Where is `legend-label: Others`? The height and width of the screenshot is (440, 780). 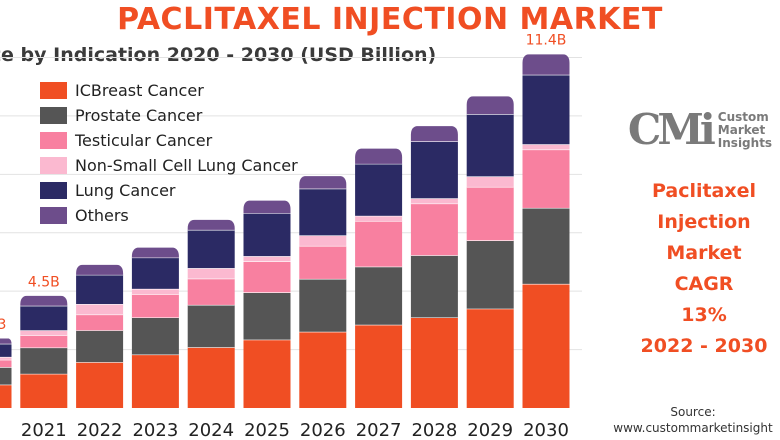
legend-label: Others is located at coordinates (102, 215).